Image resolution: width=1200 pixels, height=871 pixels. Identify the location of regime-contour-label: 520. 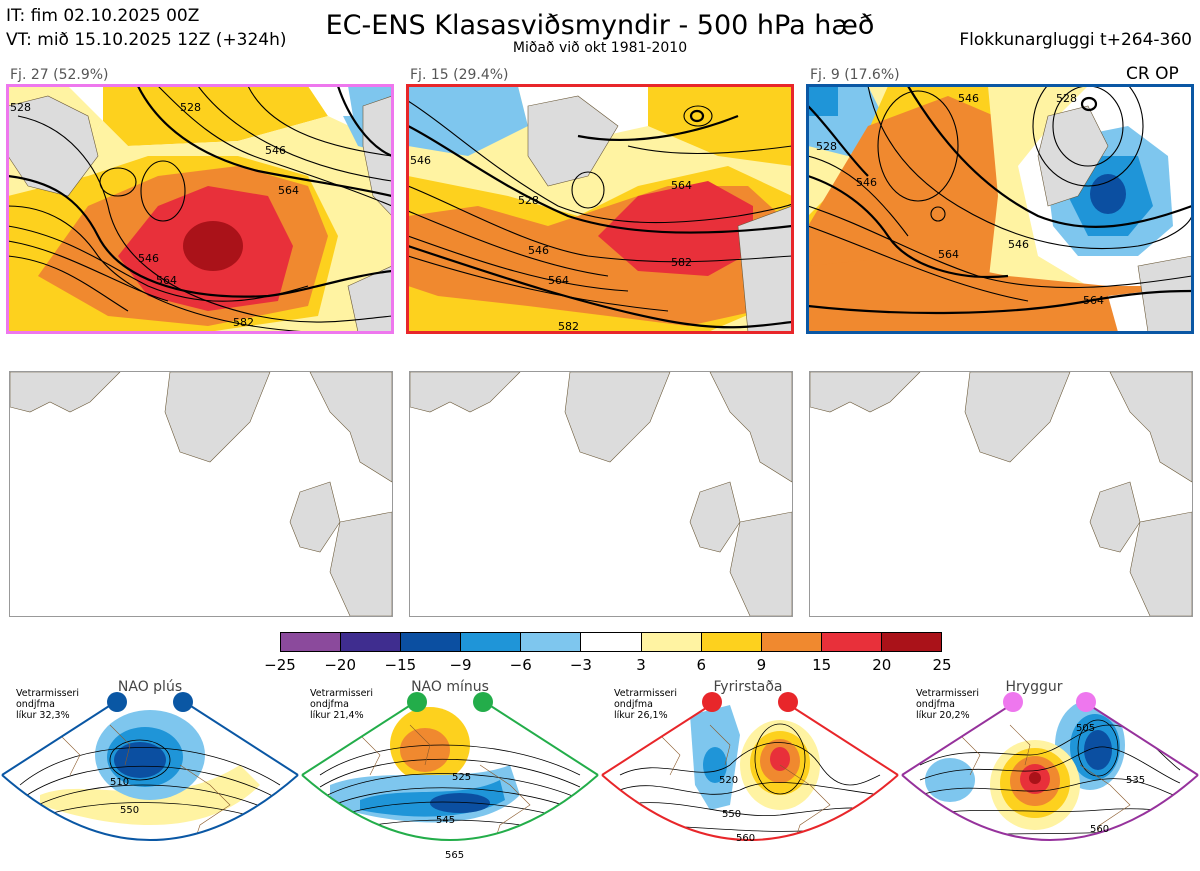
(728, 780).